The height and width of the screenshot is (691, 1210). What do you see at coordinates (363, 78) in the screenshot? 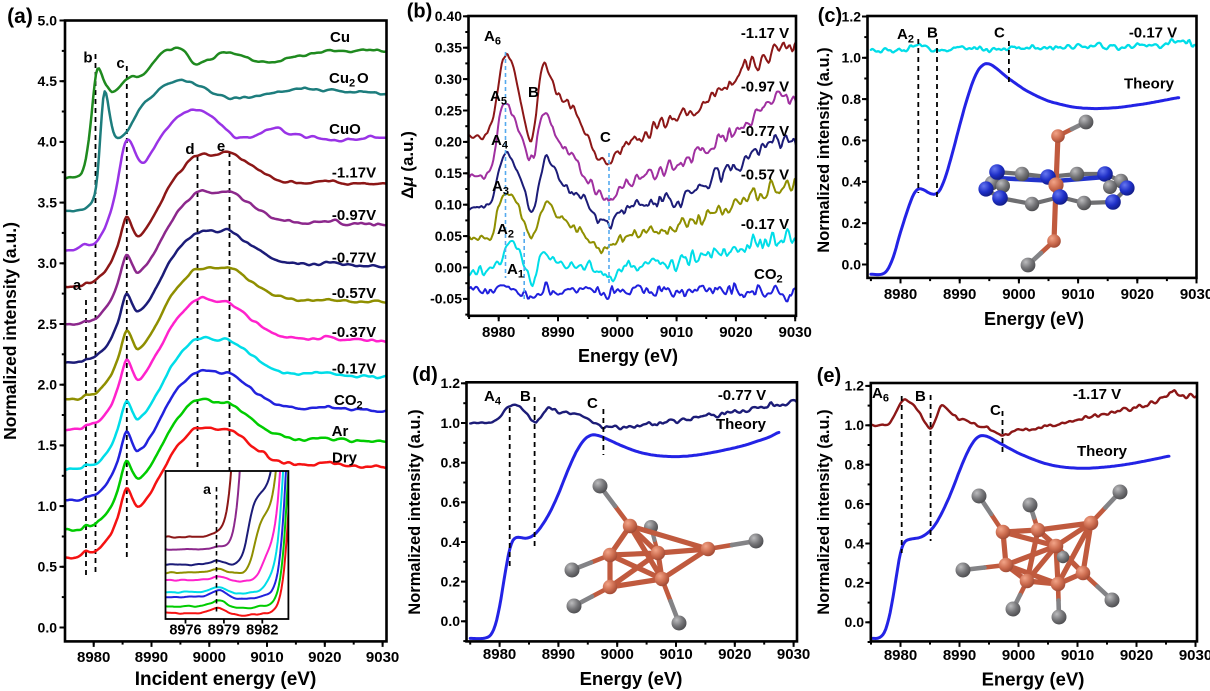
I see `svg-text: O` at bounding box center [363, 78].